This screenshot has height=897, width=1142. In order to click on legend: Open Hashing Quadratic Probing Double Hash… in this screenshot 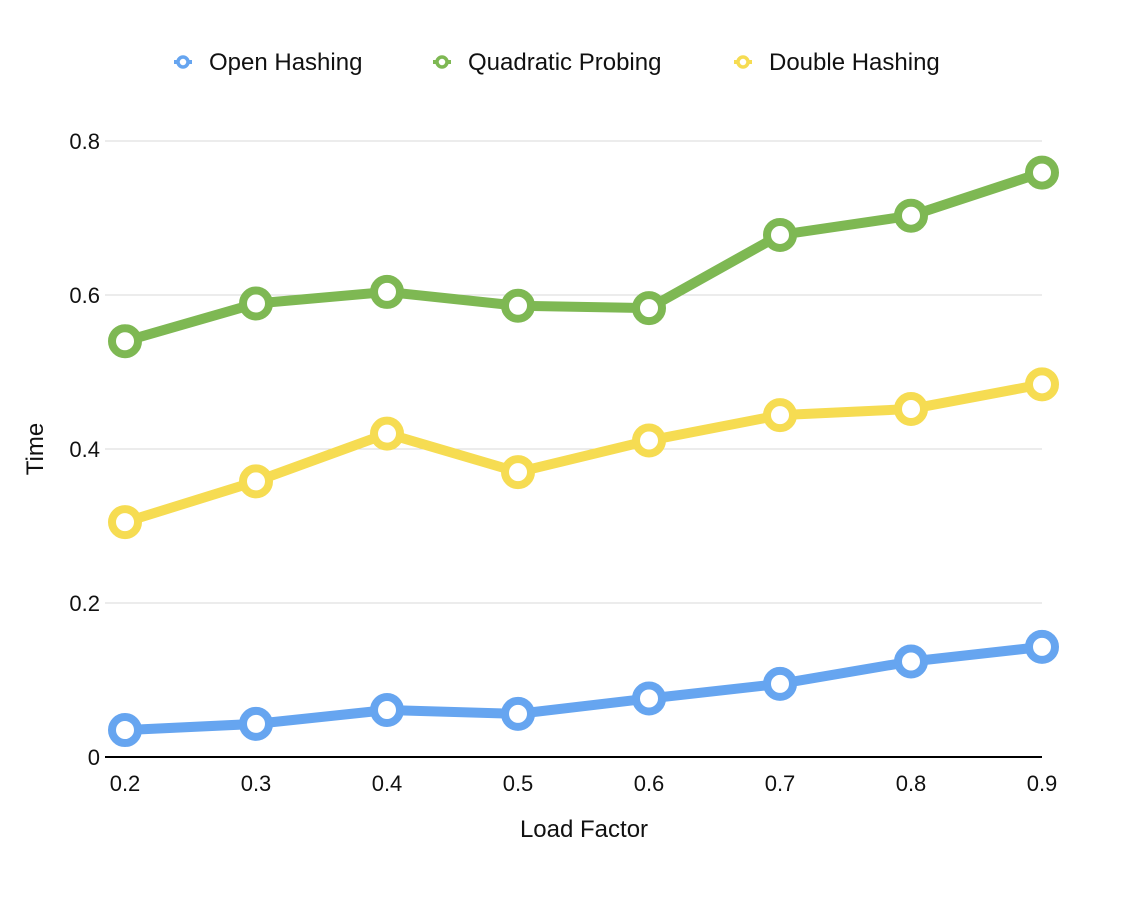, I will do `click(557, 62)`.